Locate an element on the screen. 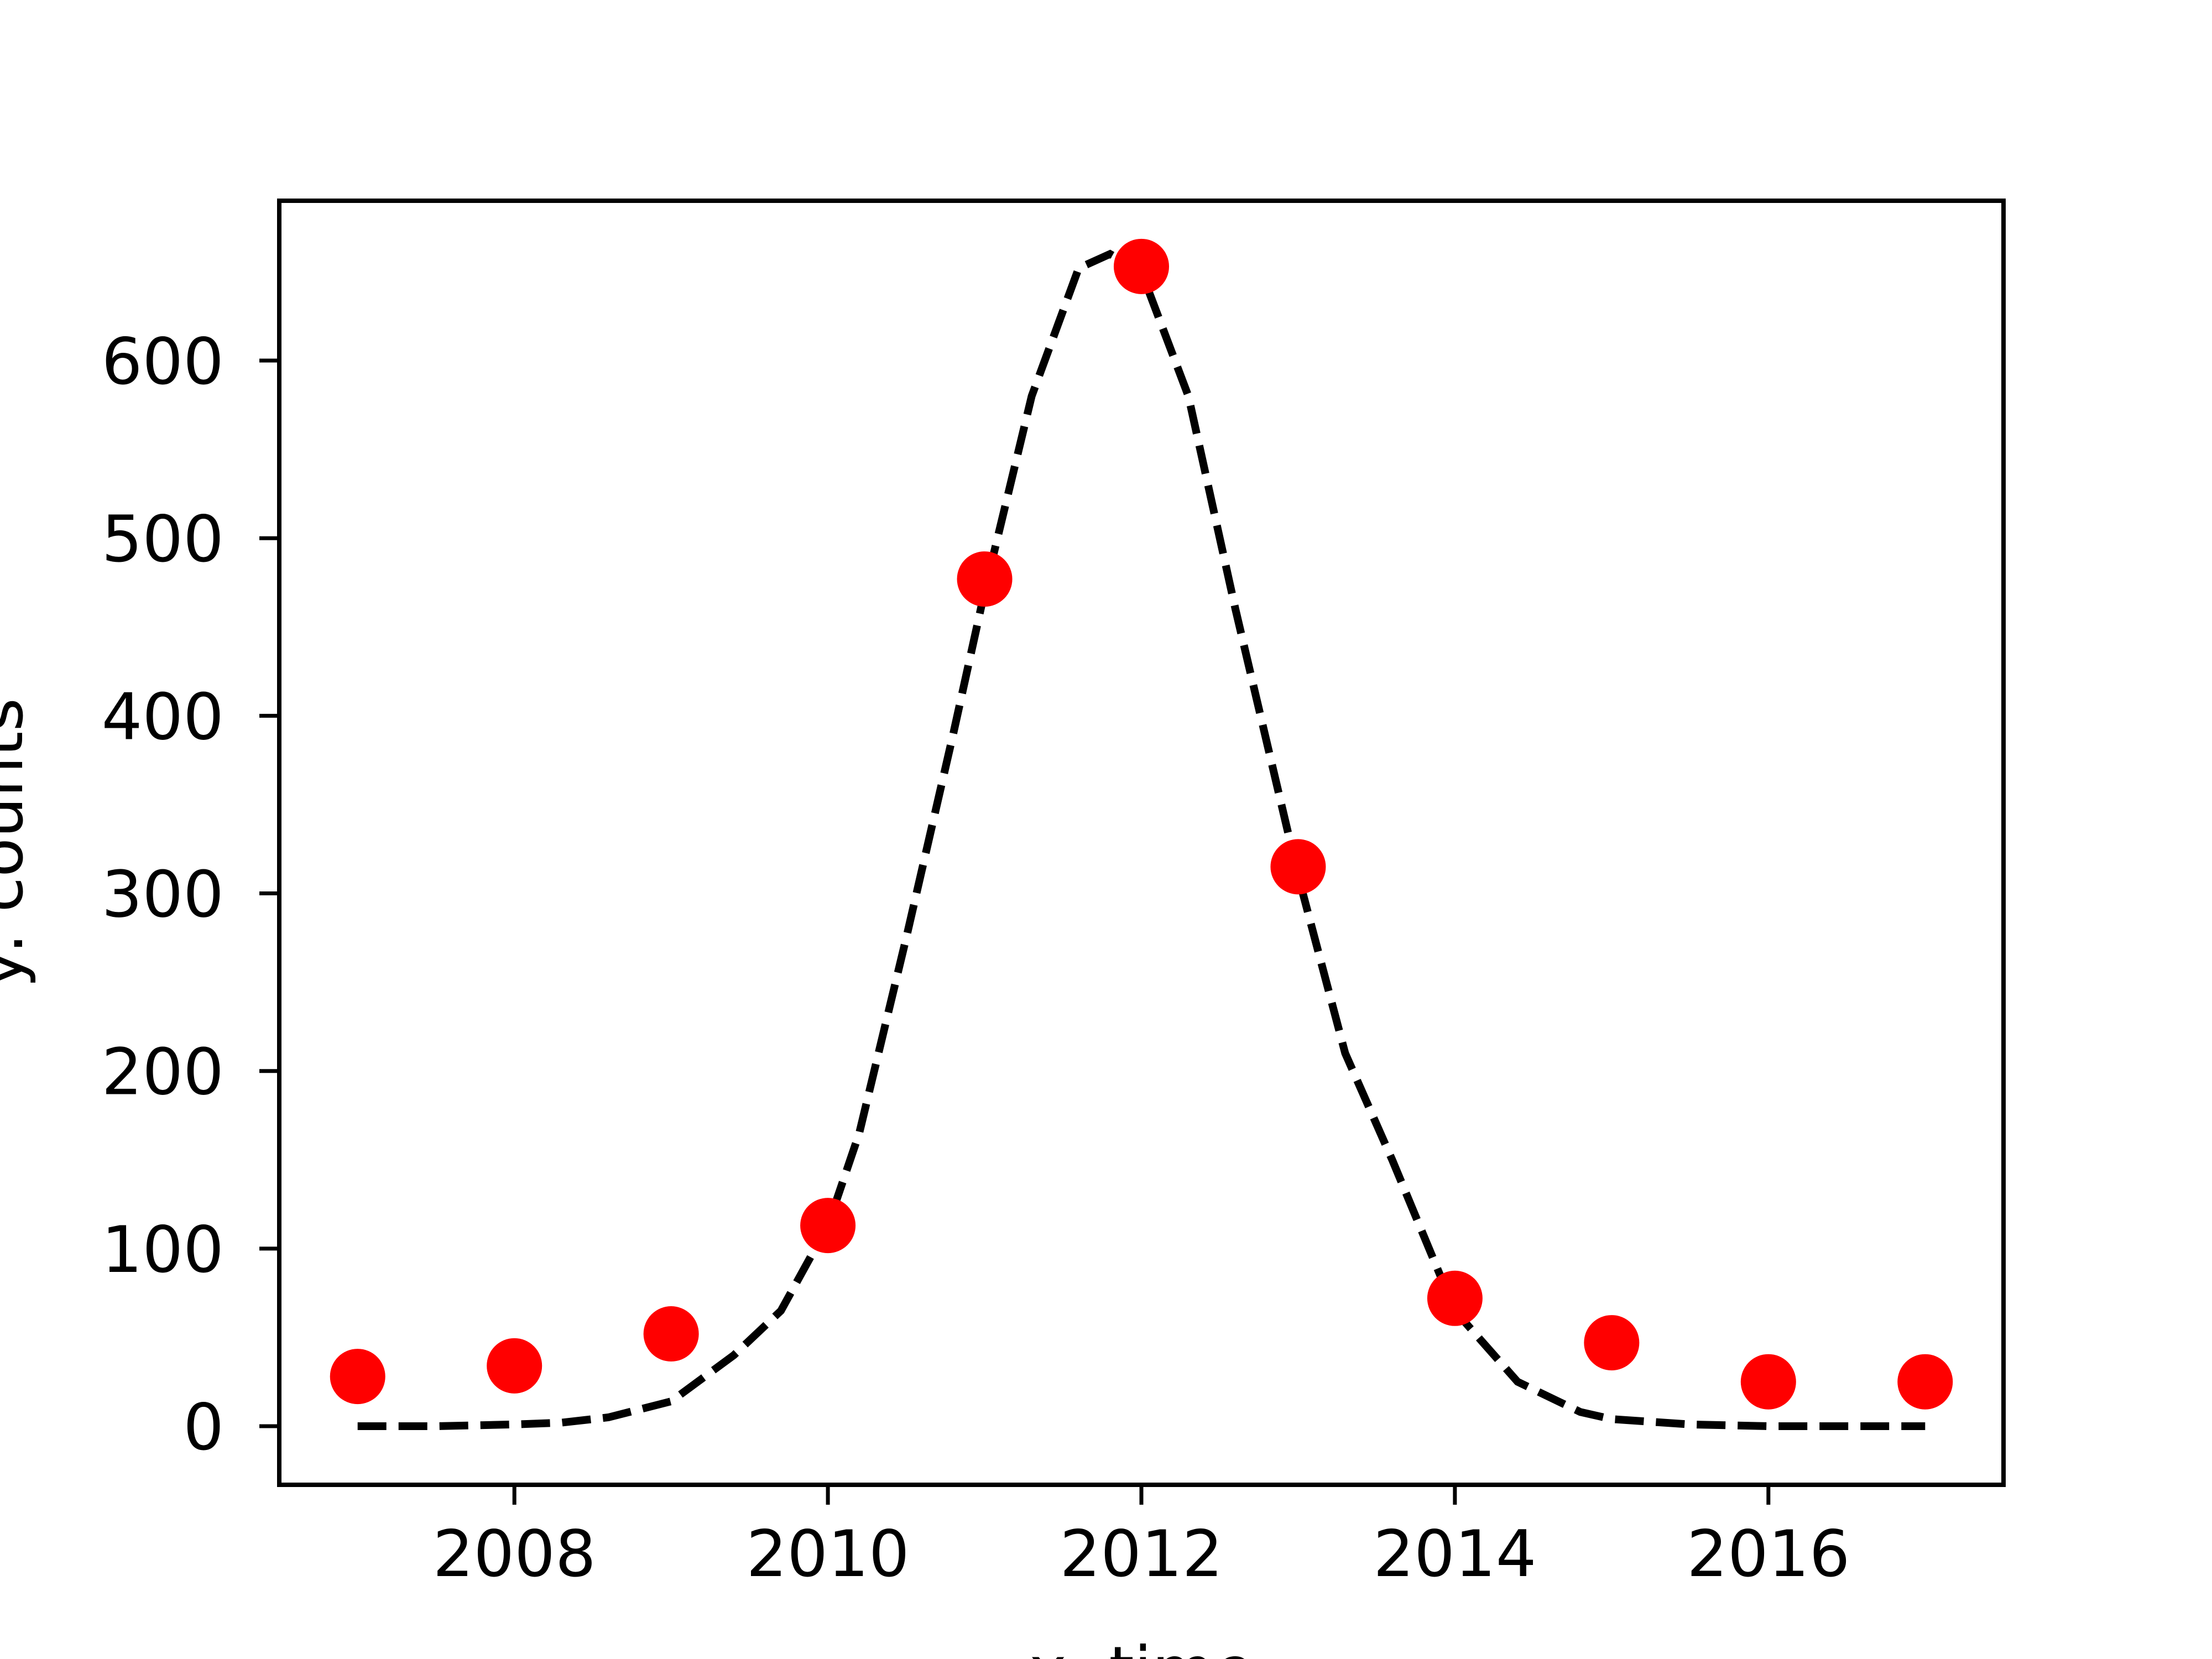  x-tick-label: 2010 is located at coordinates (828, 1554).